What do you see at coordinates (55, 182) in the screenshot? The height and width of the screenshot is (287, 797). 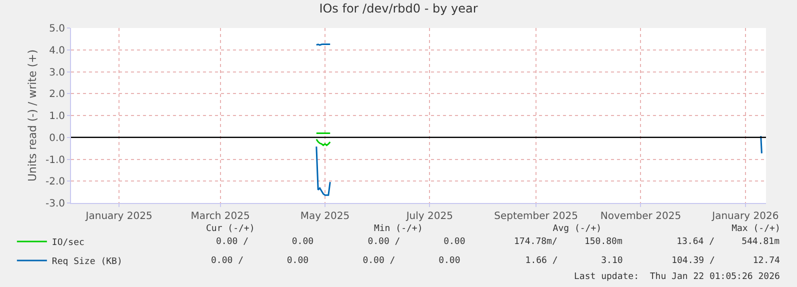 I see `y-tick-label: -2.0` at bounding box center [55, 182].